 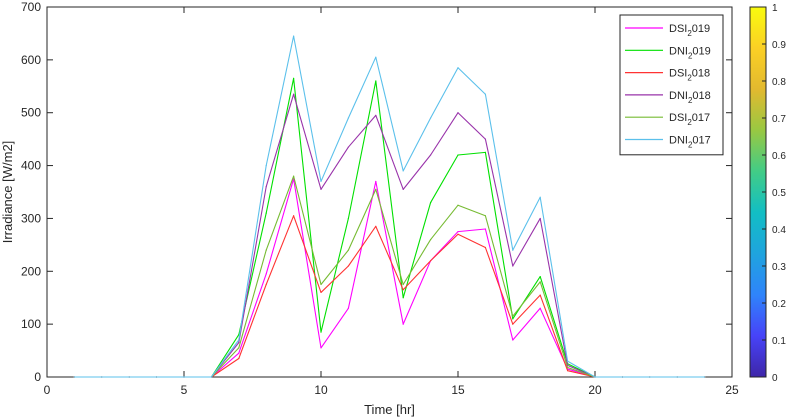 I want to click on colorbar-tick-label: 0.4, so click(x=779, y=230).